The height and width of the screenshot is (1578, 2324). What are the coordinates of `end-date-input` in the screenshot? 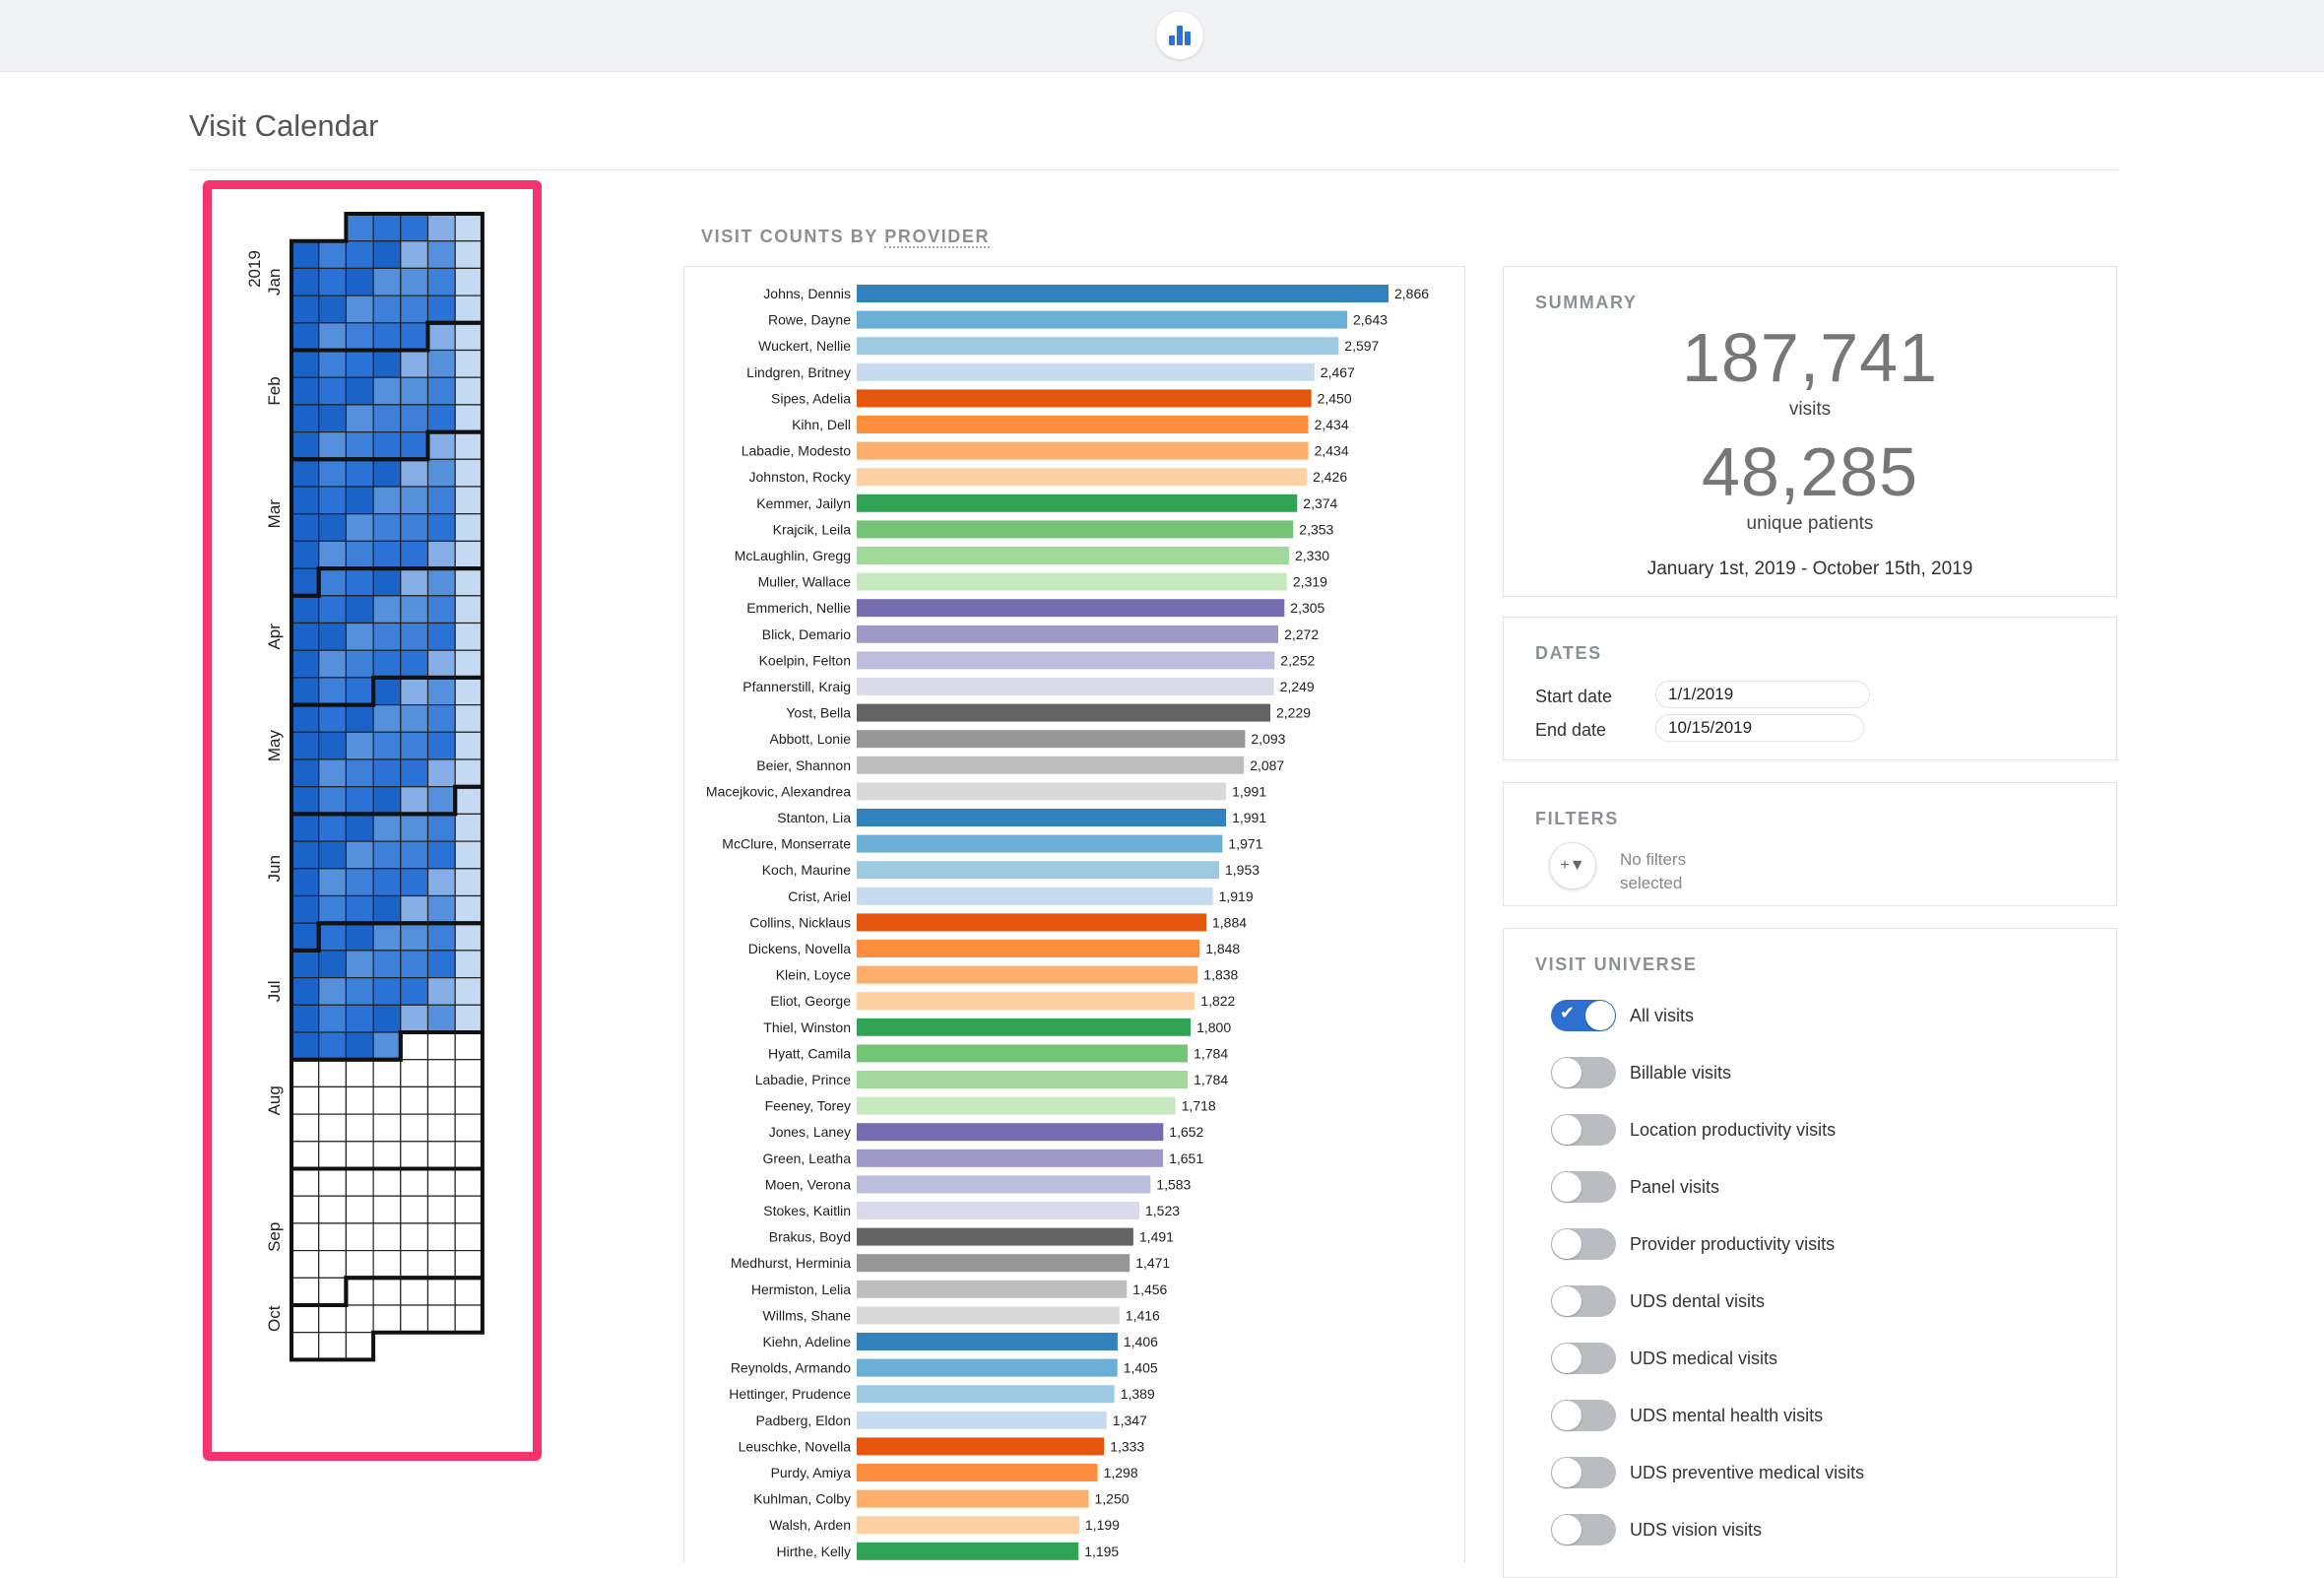 It's located at (1760, 728).